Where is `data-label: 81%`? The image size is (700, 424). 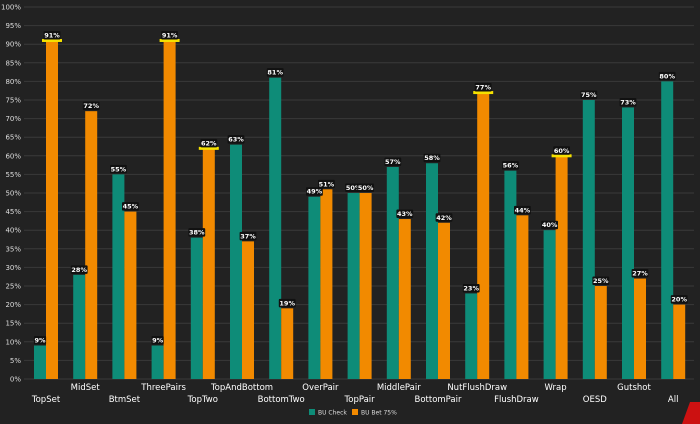
data-label: 81% is located at coordinates (275, 72).